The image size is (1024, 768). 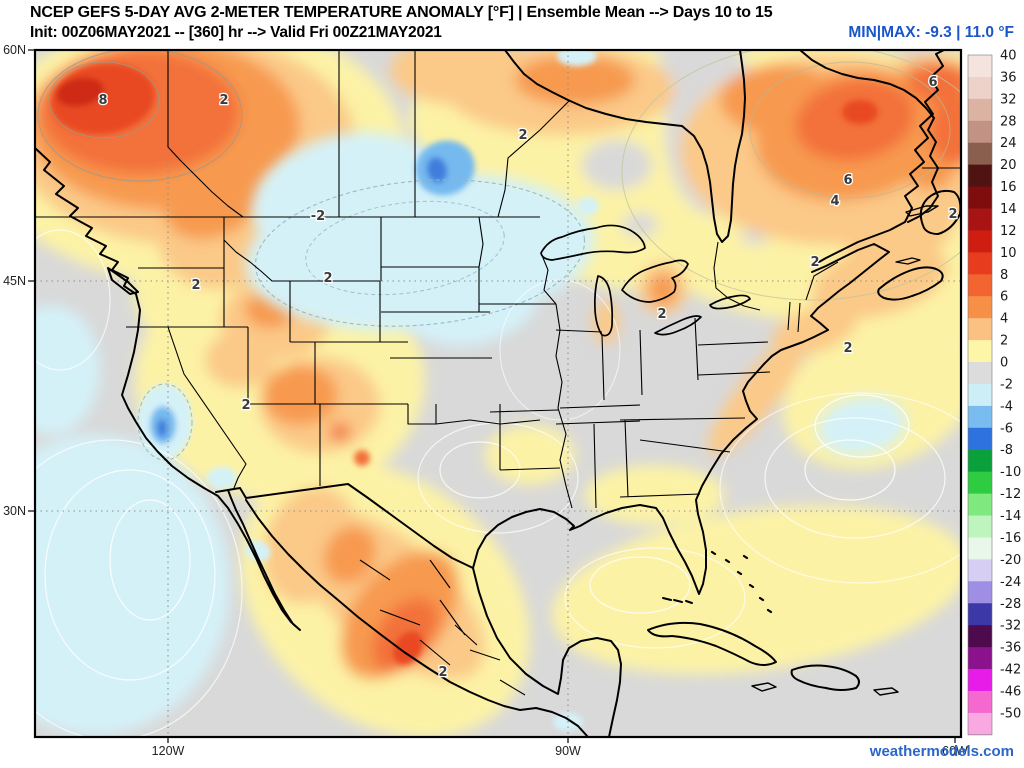 I want to click on colorbar-tick-label: 36, so click(x=1008, y=77).